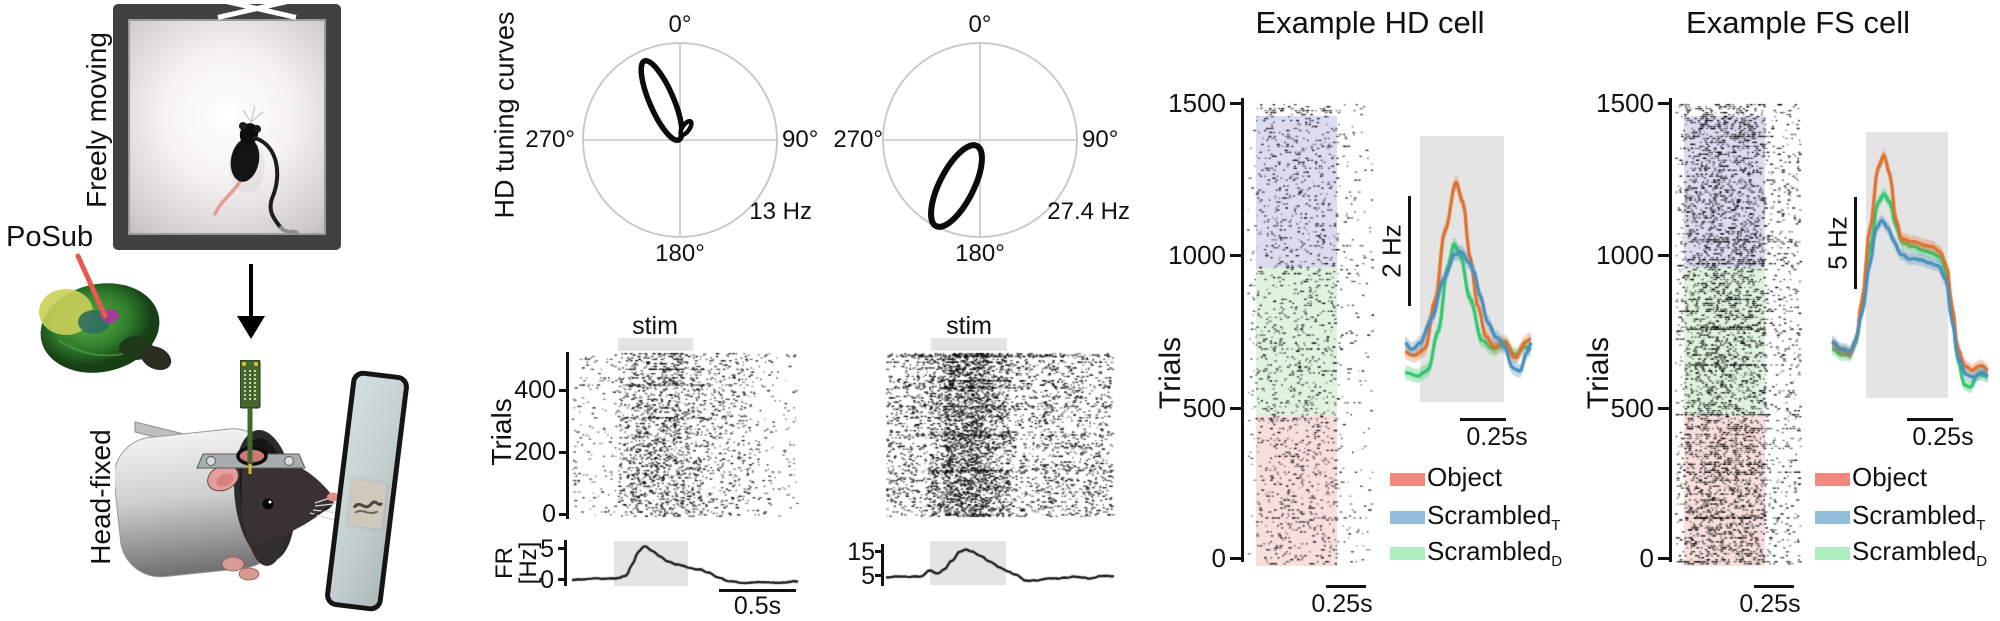  I want to click on fr1-tick-0: 0, so click(547, 580).